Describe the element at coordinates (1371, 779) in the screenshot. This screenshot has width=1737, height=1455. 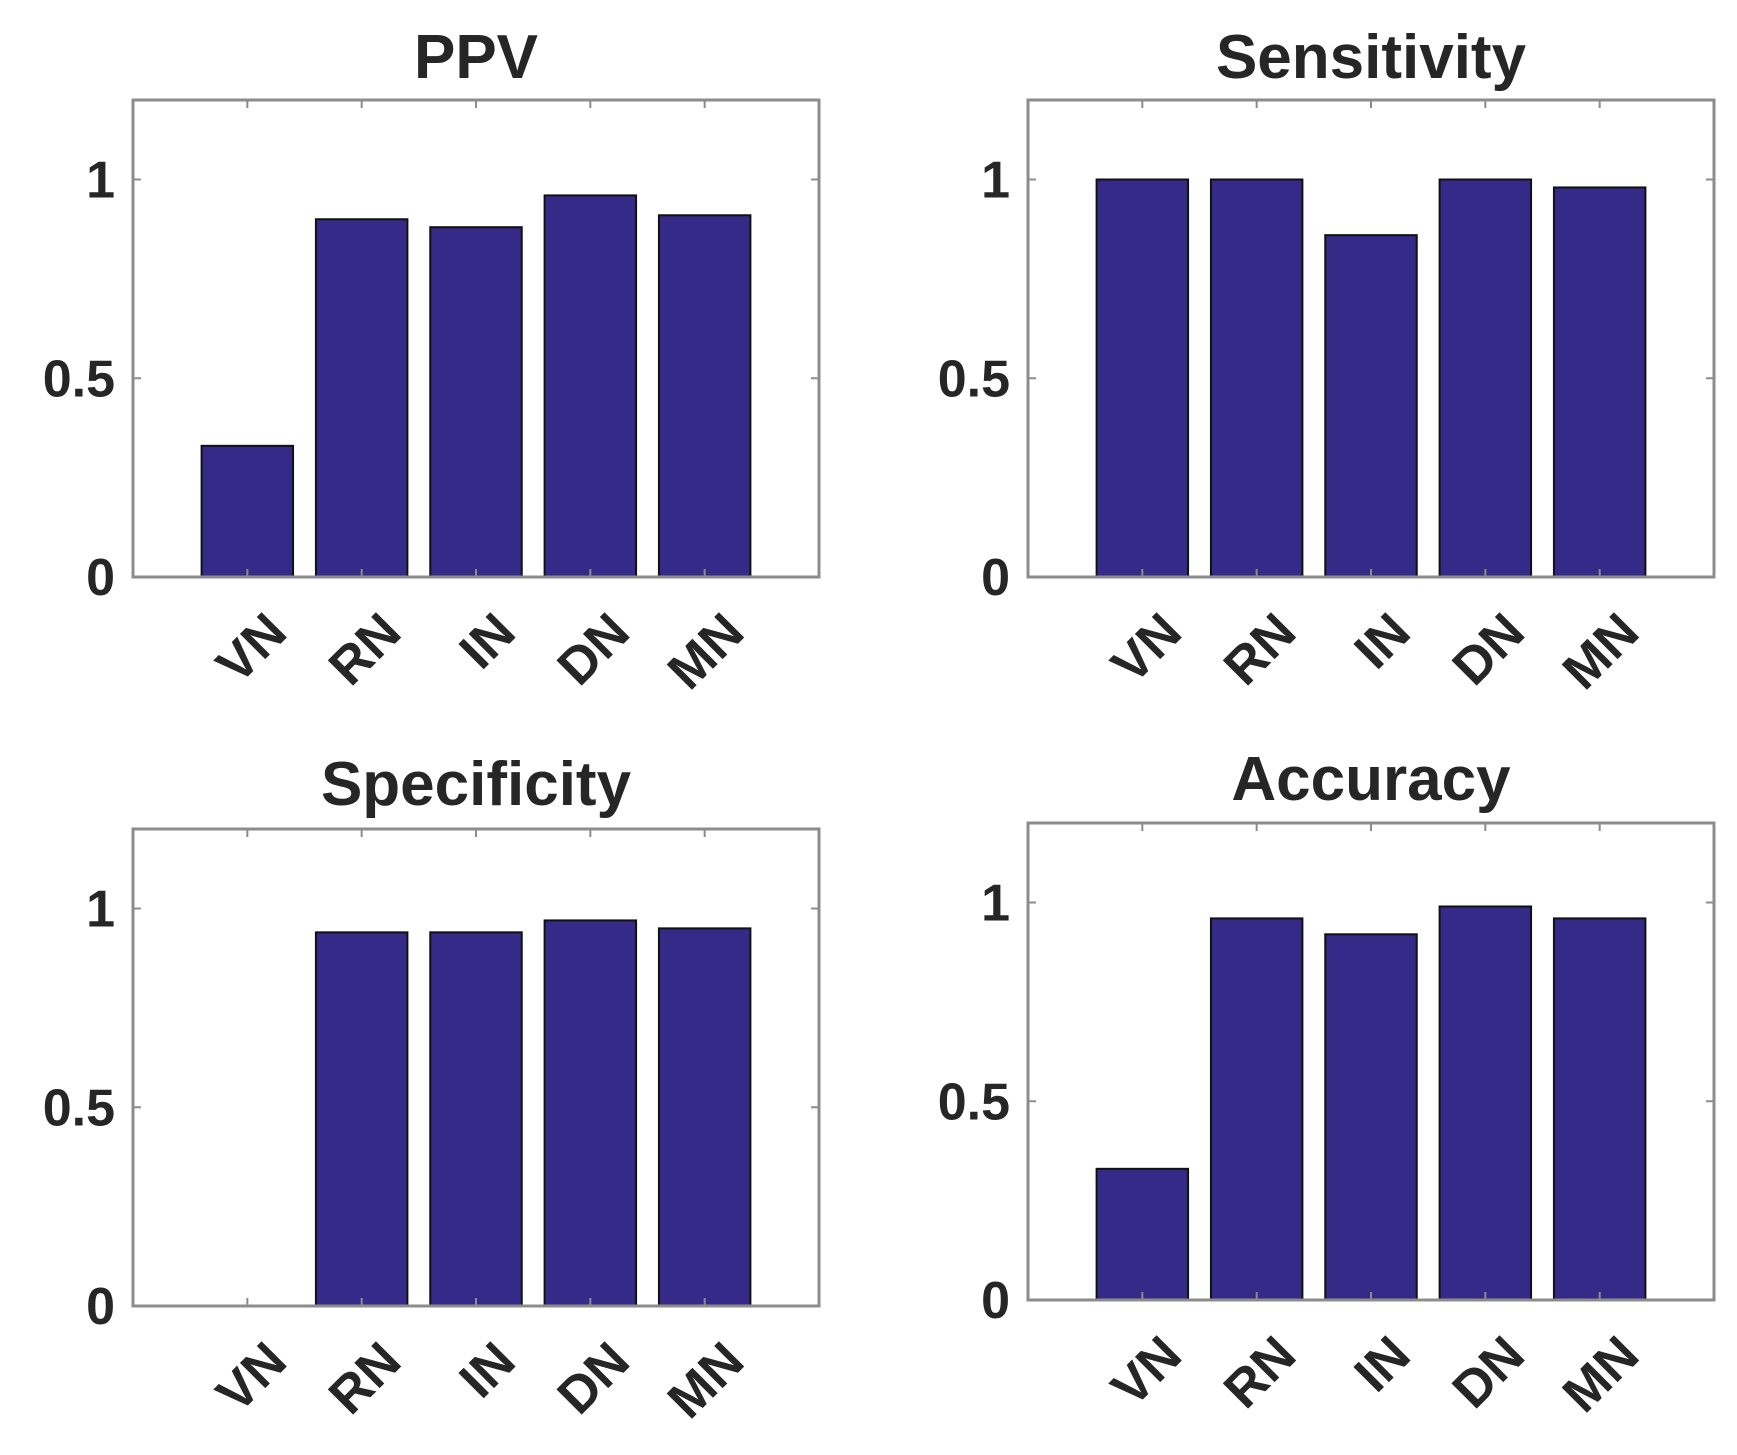
I see `accuracy-title: Accuracy` at that location.